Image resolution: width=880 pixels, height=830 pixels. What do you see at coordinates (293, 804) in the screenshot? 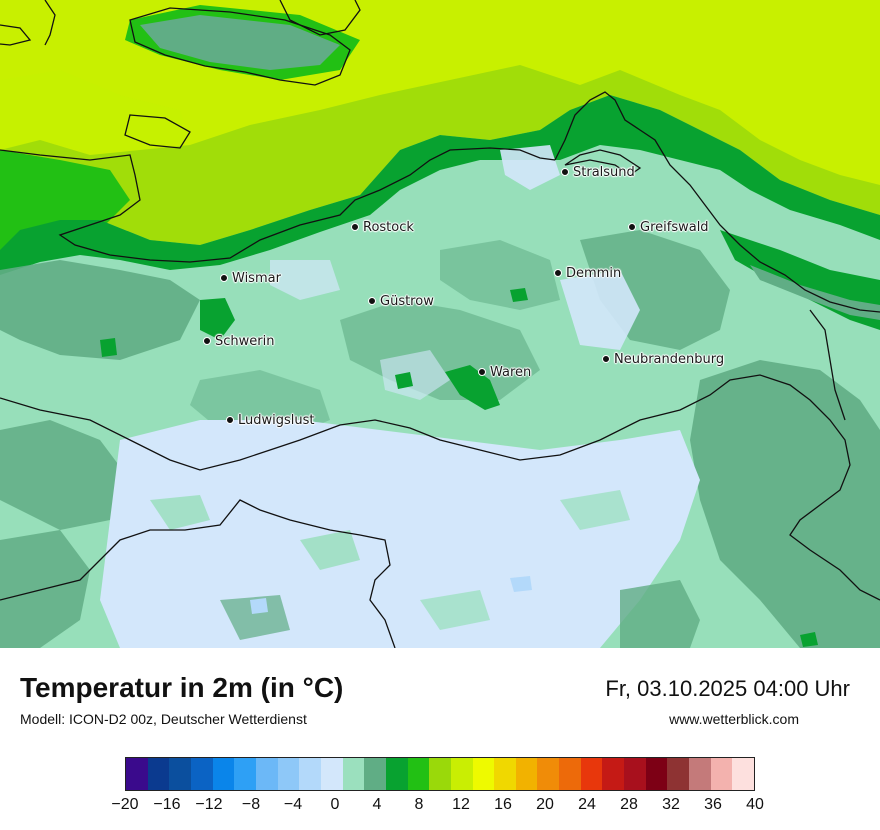
I see `legend-tick-label: −4` at bounding box center [293, 804].